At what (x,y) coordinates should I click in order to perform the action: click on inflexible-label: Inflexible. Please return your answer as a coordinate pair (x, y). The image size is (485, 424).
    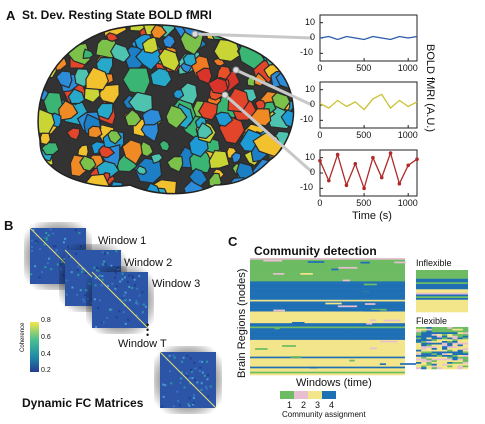
    Looking at the image, I should click on (434, 263).